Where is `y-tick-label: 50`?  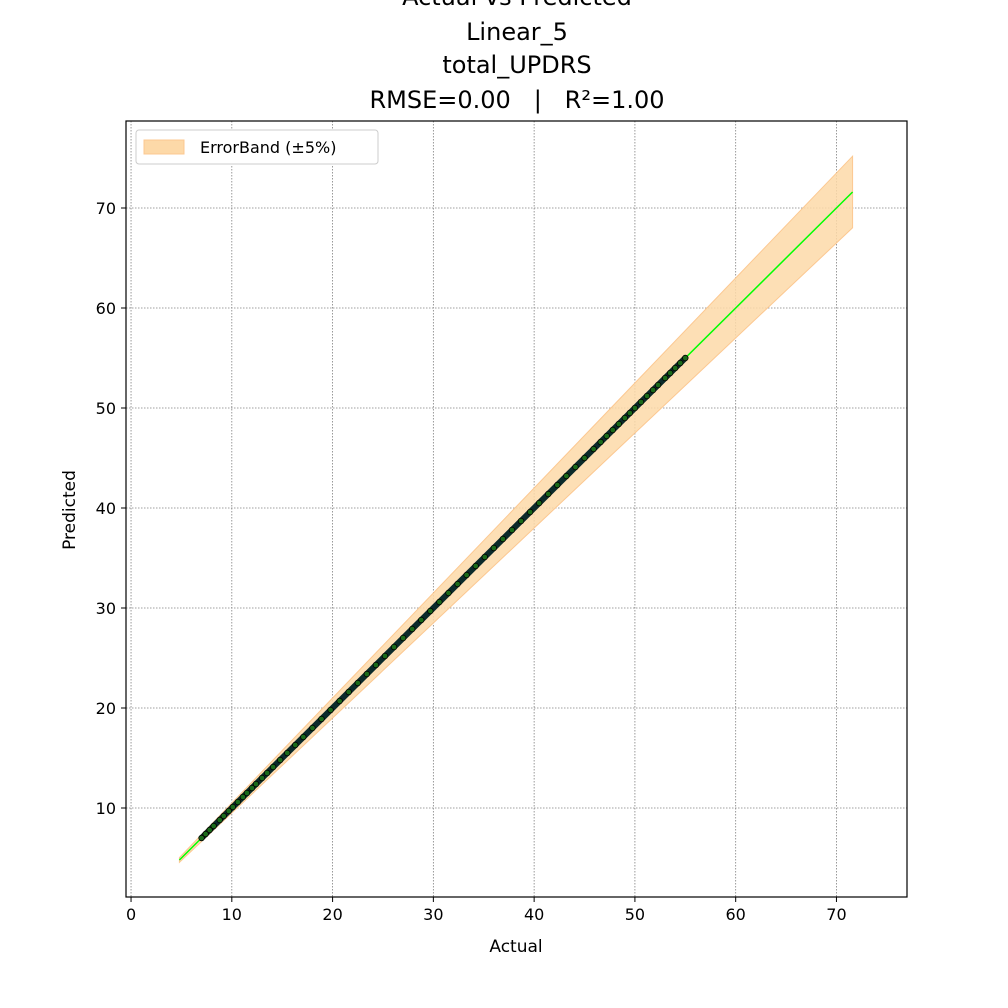 y-tick-label: 50 is located at coordinates (106, 408).